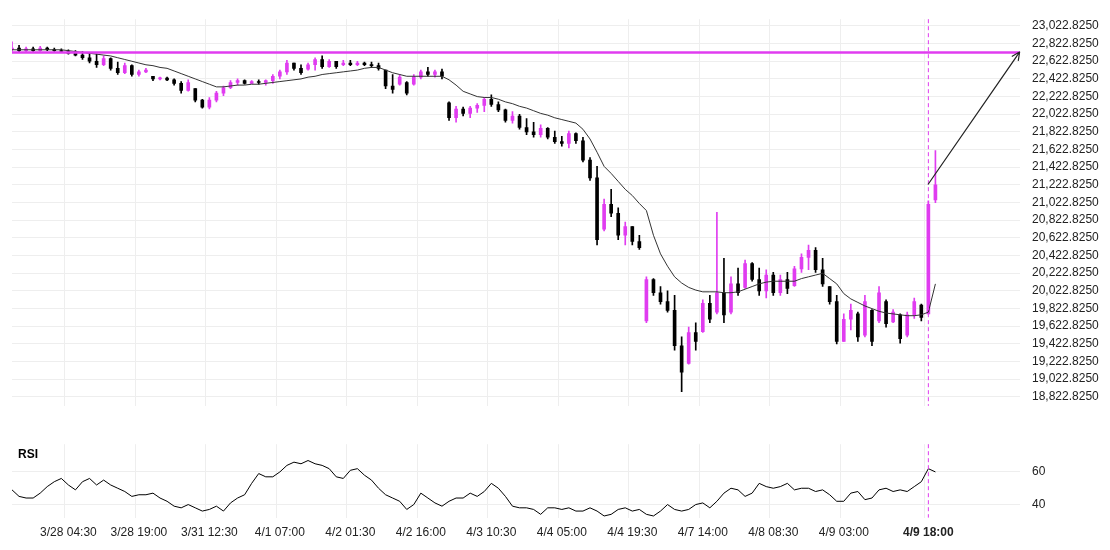 The height and width of the screenshot is (550, 1110). I want to click on x-tick-label: 4/3 10:30, so click(491, 532).